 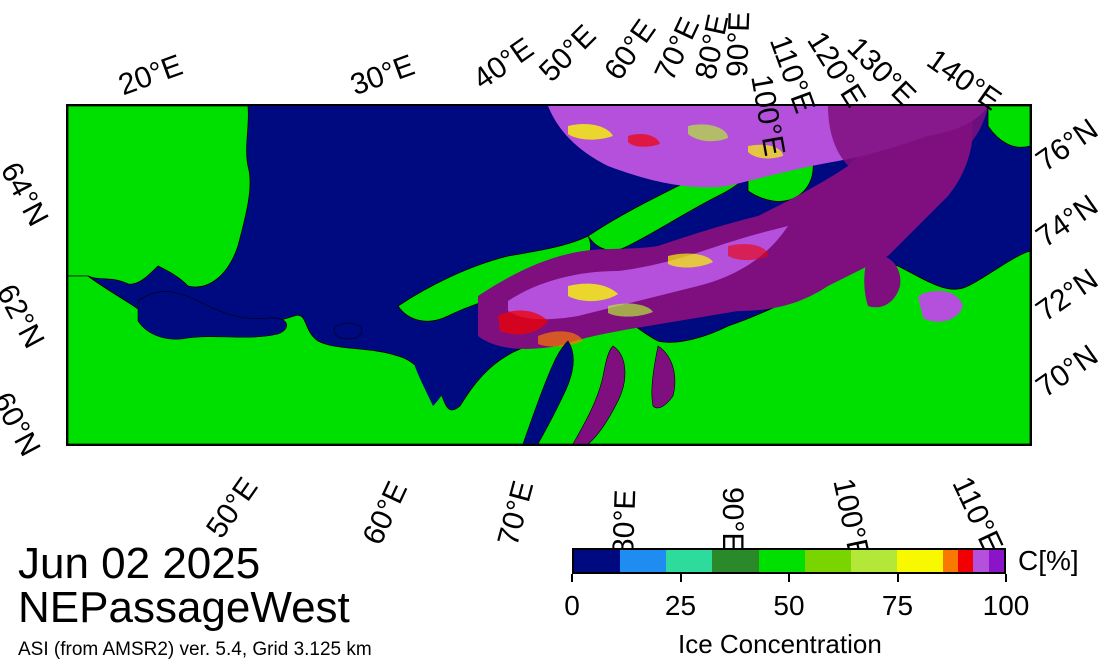 I want to click on lon-label-bottom: 70°E, so click(x=516, y=513).